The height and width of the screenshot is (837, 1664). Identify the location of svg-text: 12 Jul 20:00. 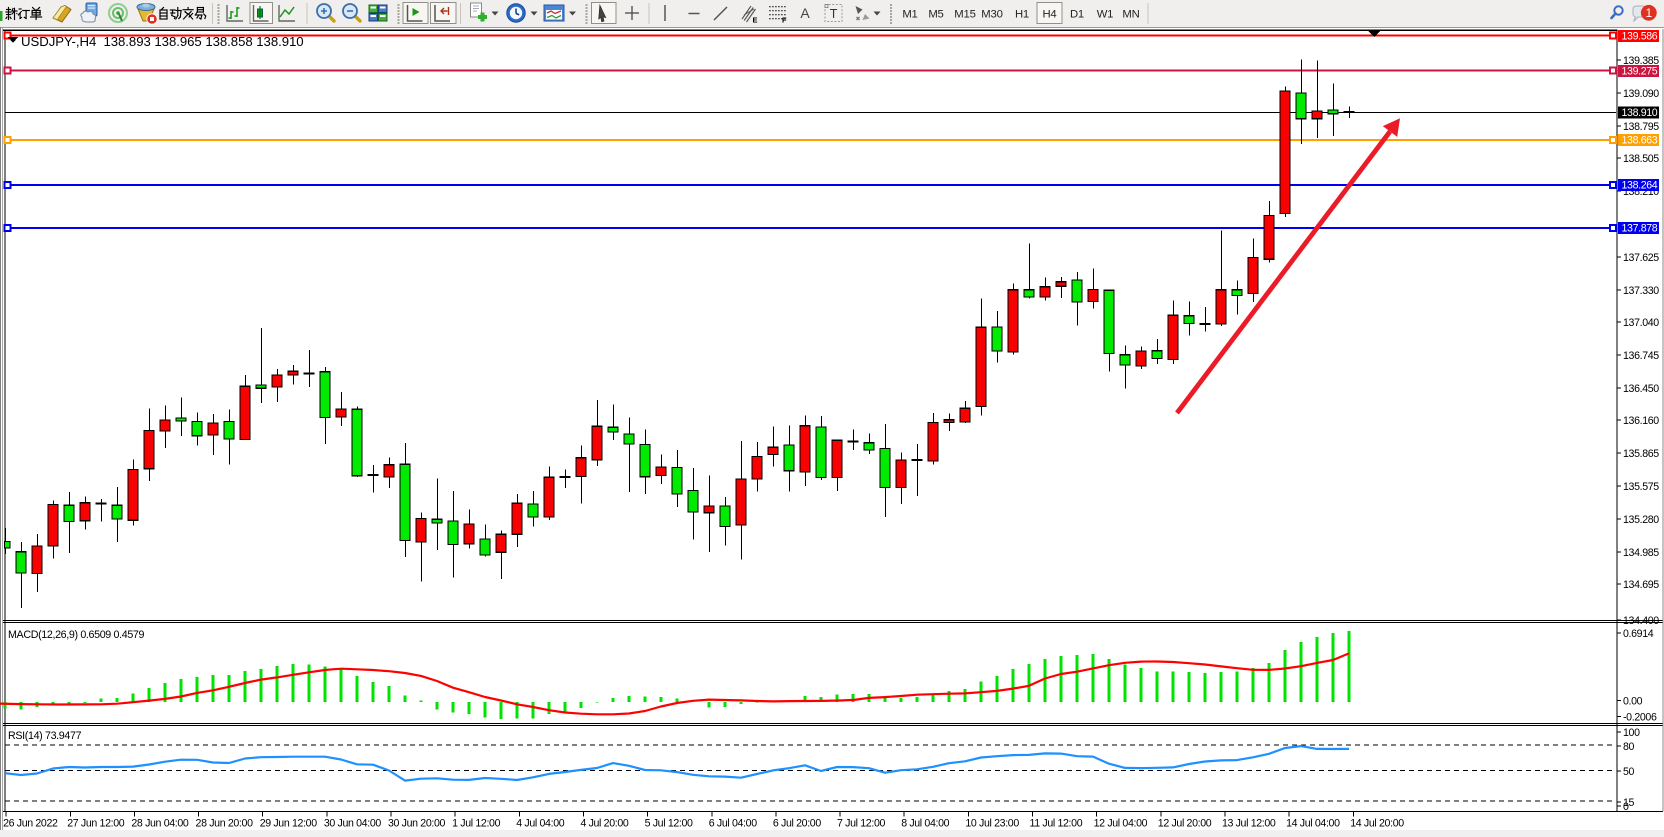
(1185, 824).